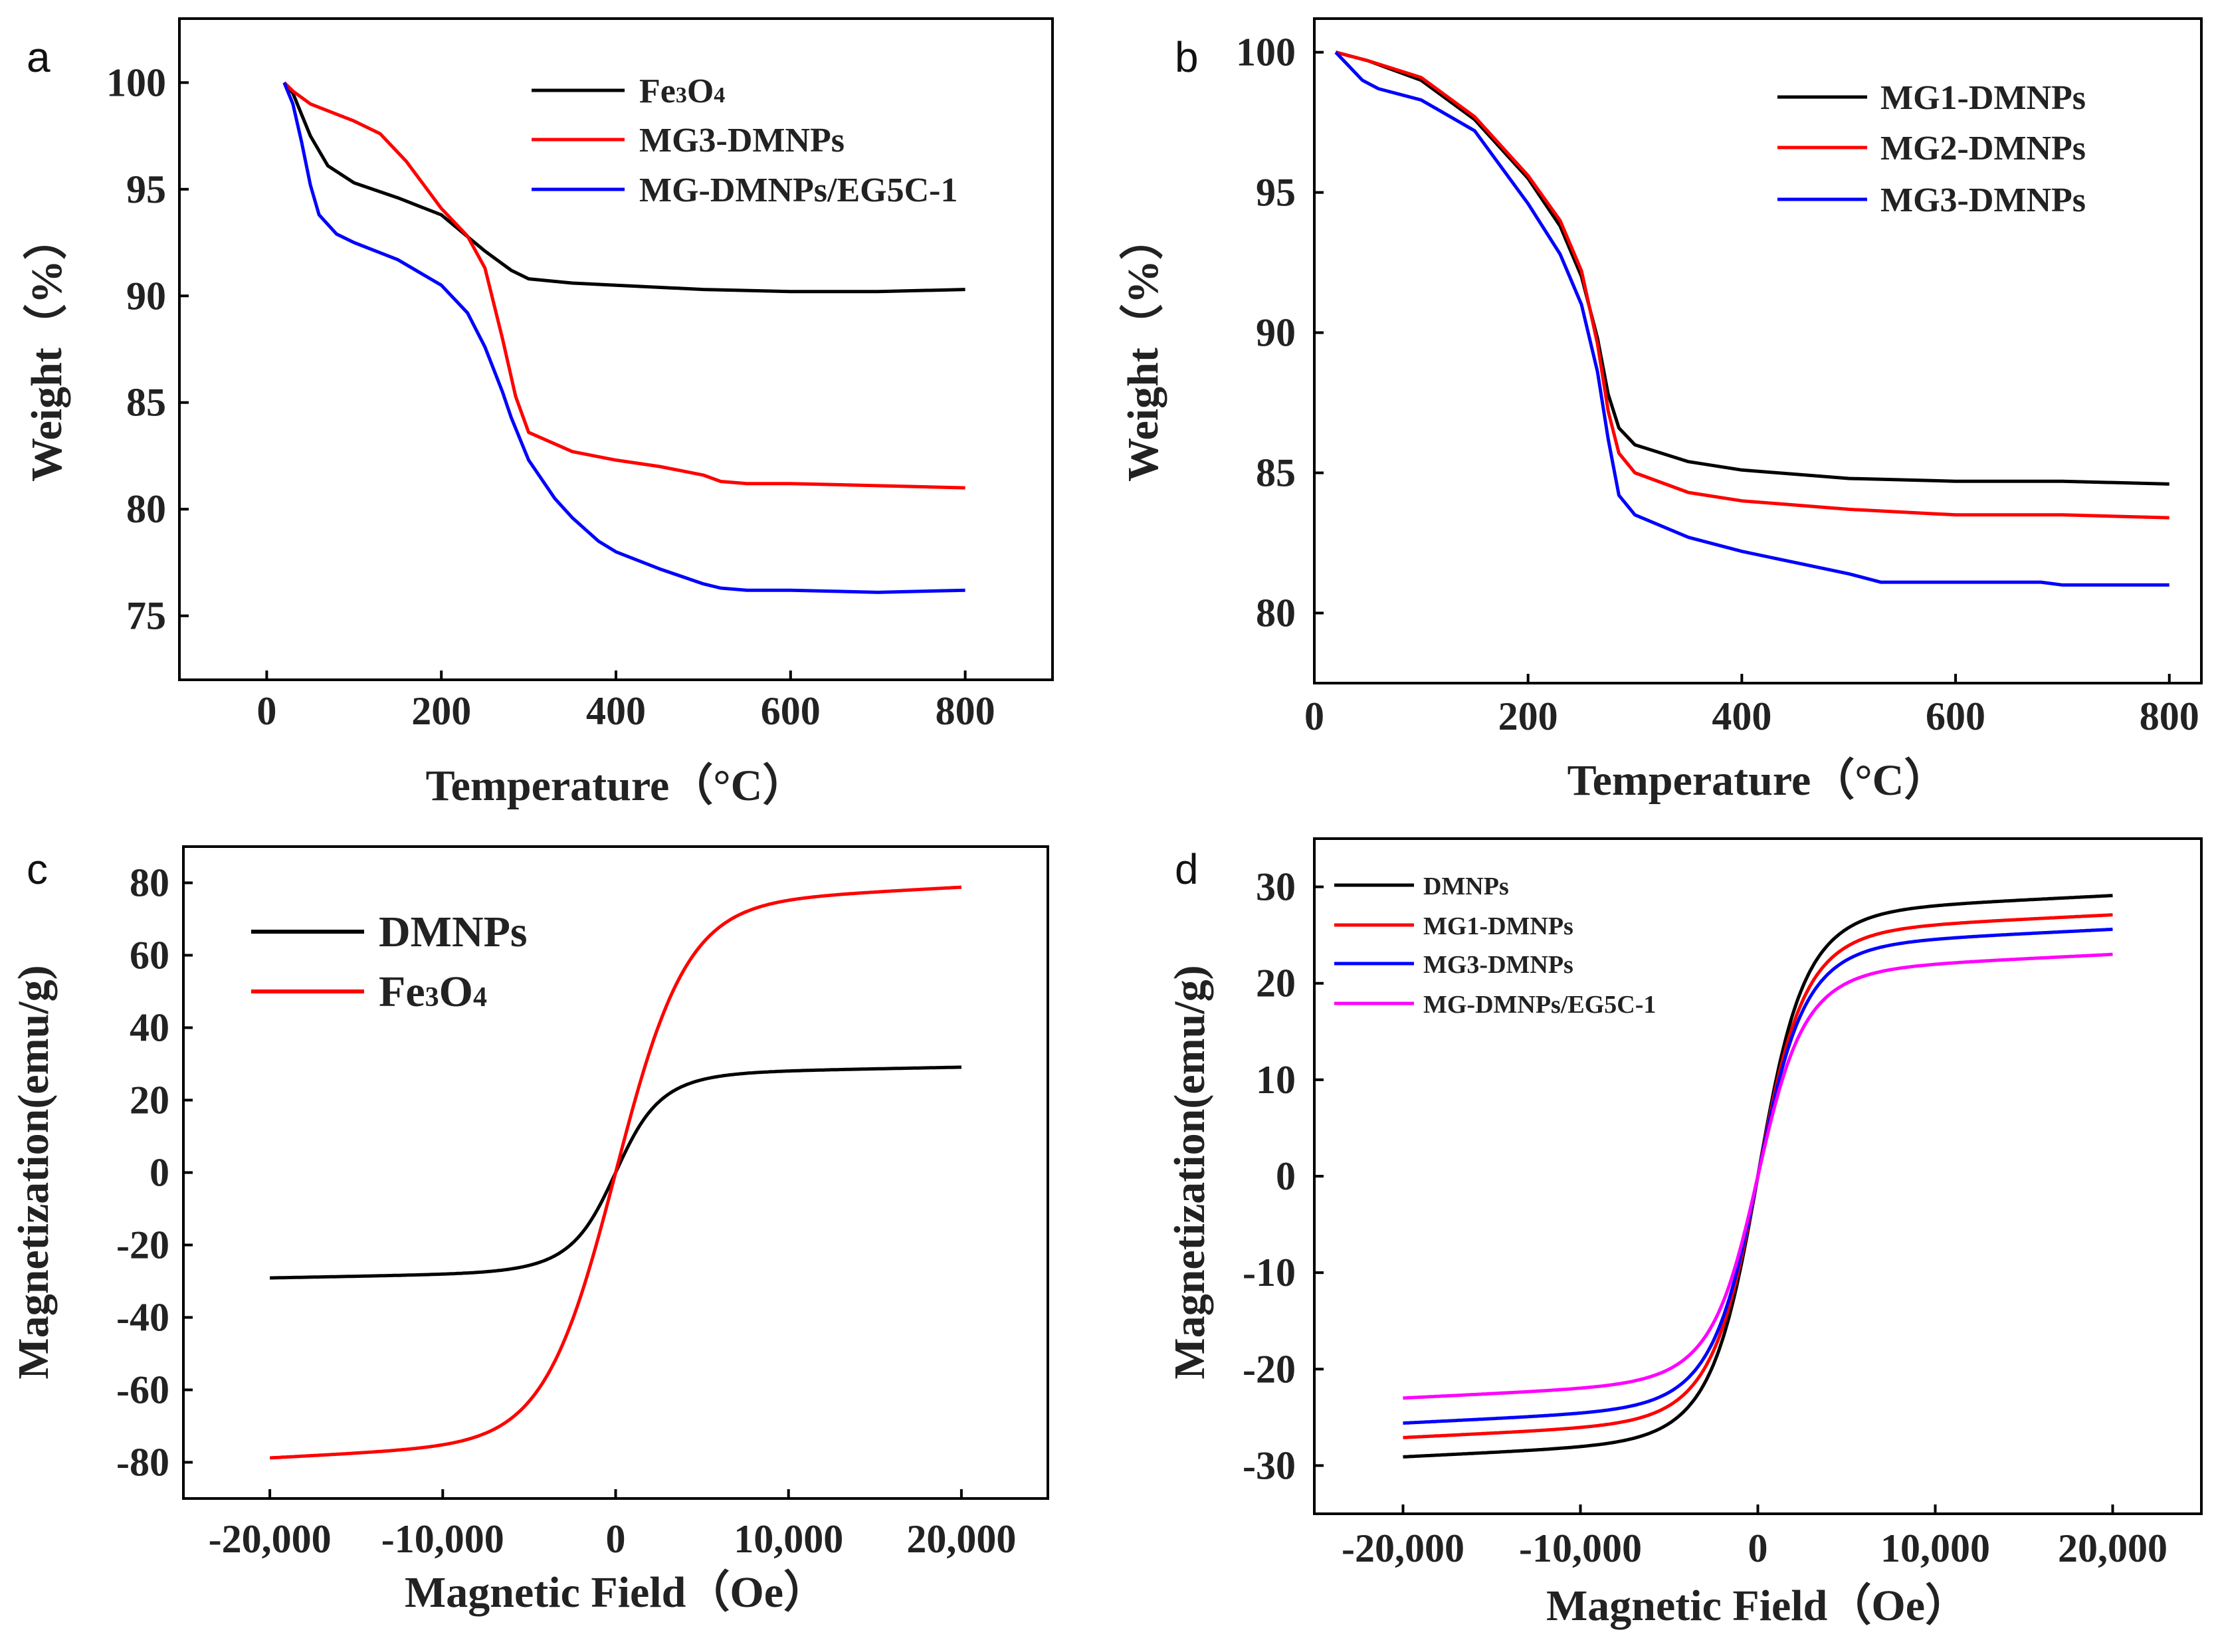  What do you see at coordinates (1276, 333) in the screenshot?
I see `panel-b-y-tick-label: 90` at bounding box center [1276, 333].